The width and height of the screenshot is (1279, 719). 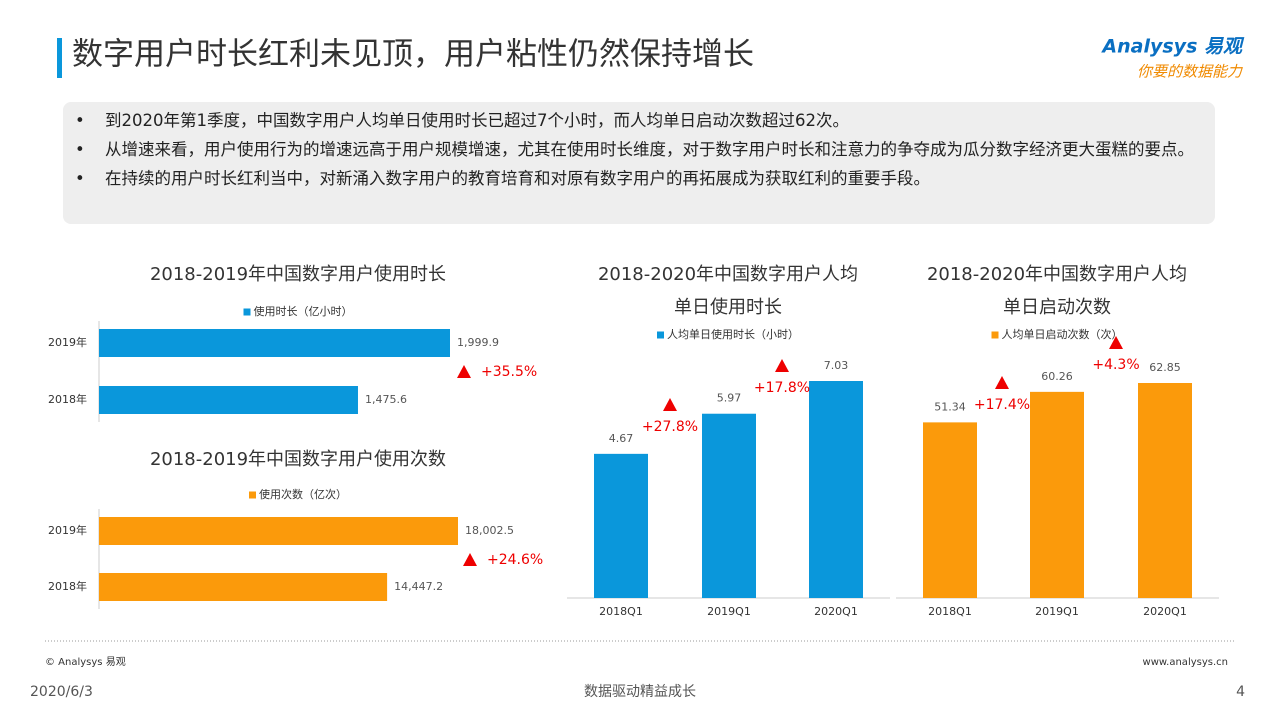 What do you see at coordinates (418, 586) in the screenshot?
I see `value-label: 14,447.2` at bounding box center [418, 586].